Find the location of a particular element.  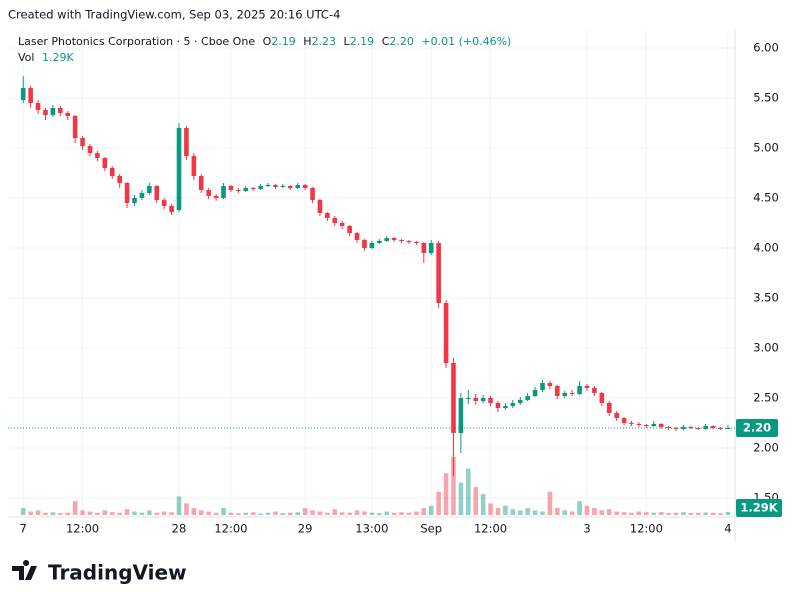

volume-tag-label: 1.29K is located at coordinates (759, 508).